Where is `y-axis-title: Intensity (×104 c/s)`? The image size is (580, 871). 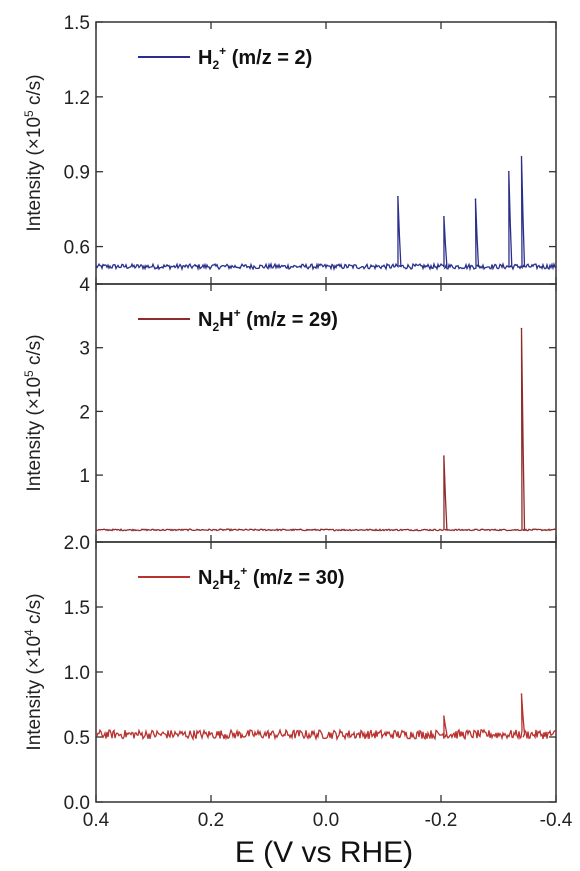 y-axis-title: Intensity (×104 c/s) is located at coordinates (33, 671).